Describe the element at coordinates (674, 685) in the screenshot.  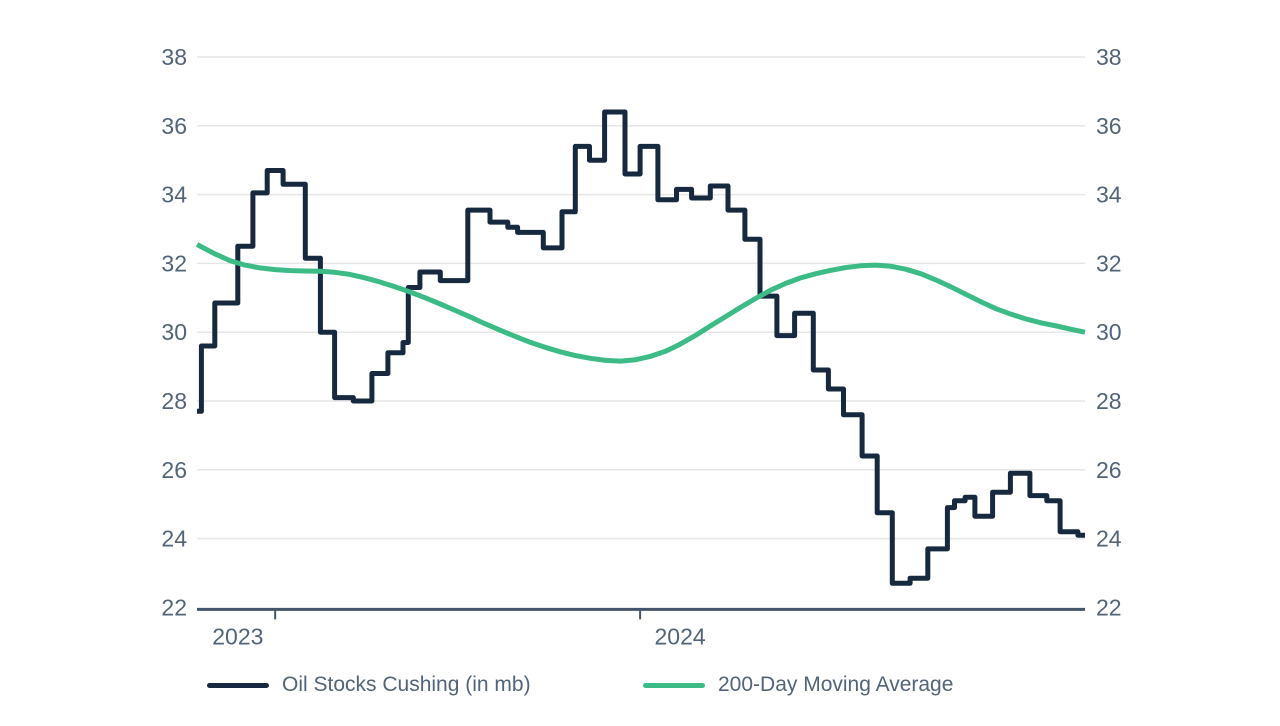
I see `legend-swatch-moving-average` at that location.